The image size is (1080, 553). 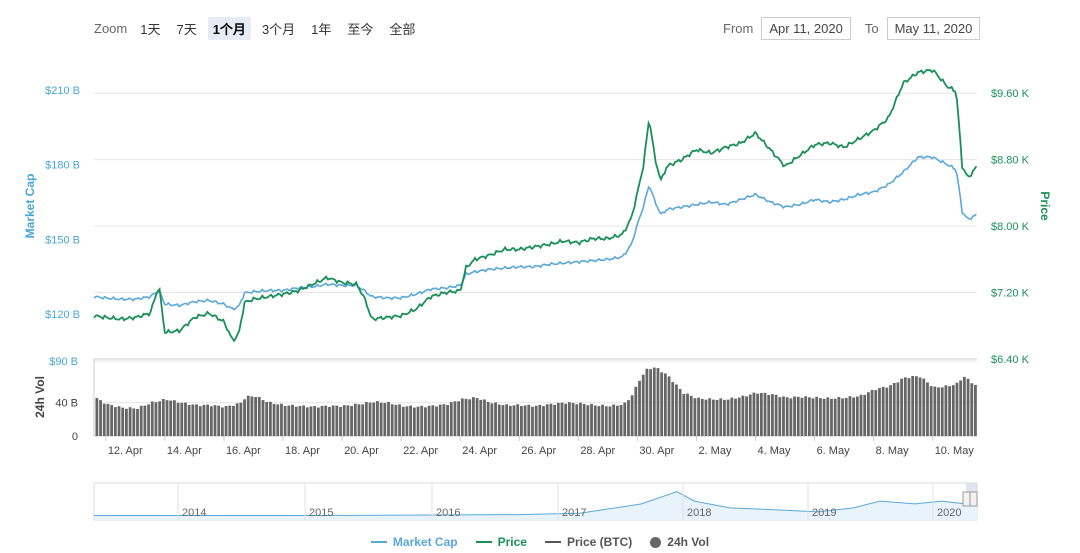 I want to click on from-date-input: Apr 11, 2020, so click(x=806, y=28).